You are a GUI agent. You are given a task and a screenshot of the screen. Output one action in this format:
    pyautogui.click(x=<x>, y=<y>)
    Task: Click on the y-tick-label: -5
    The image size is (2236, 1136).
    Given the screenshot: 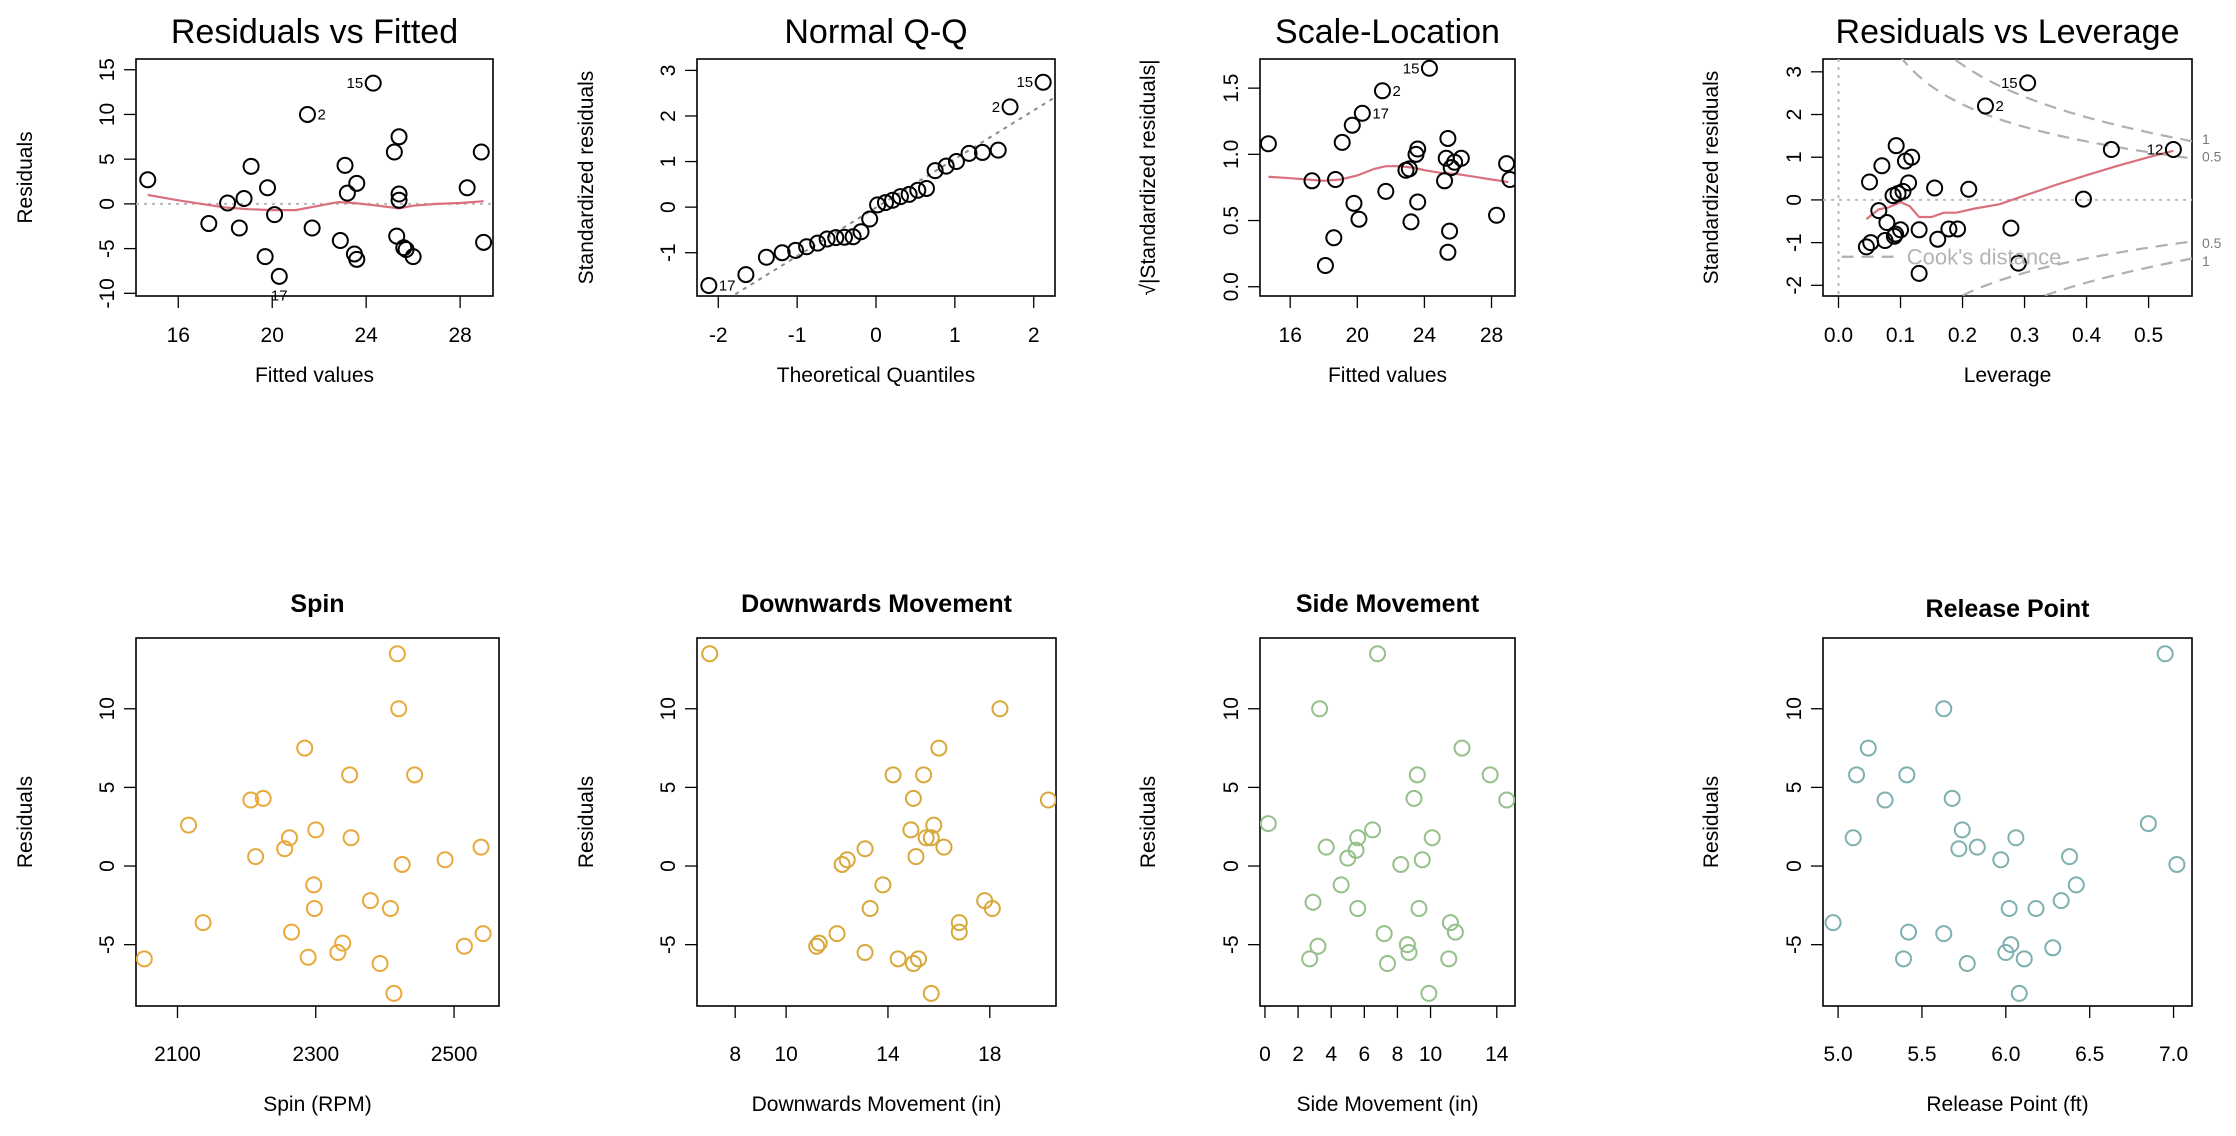 What is the action you would take?
    pyautogui.click(x=1231, y=944)
    